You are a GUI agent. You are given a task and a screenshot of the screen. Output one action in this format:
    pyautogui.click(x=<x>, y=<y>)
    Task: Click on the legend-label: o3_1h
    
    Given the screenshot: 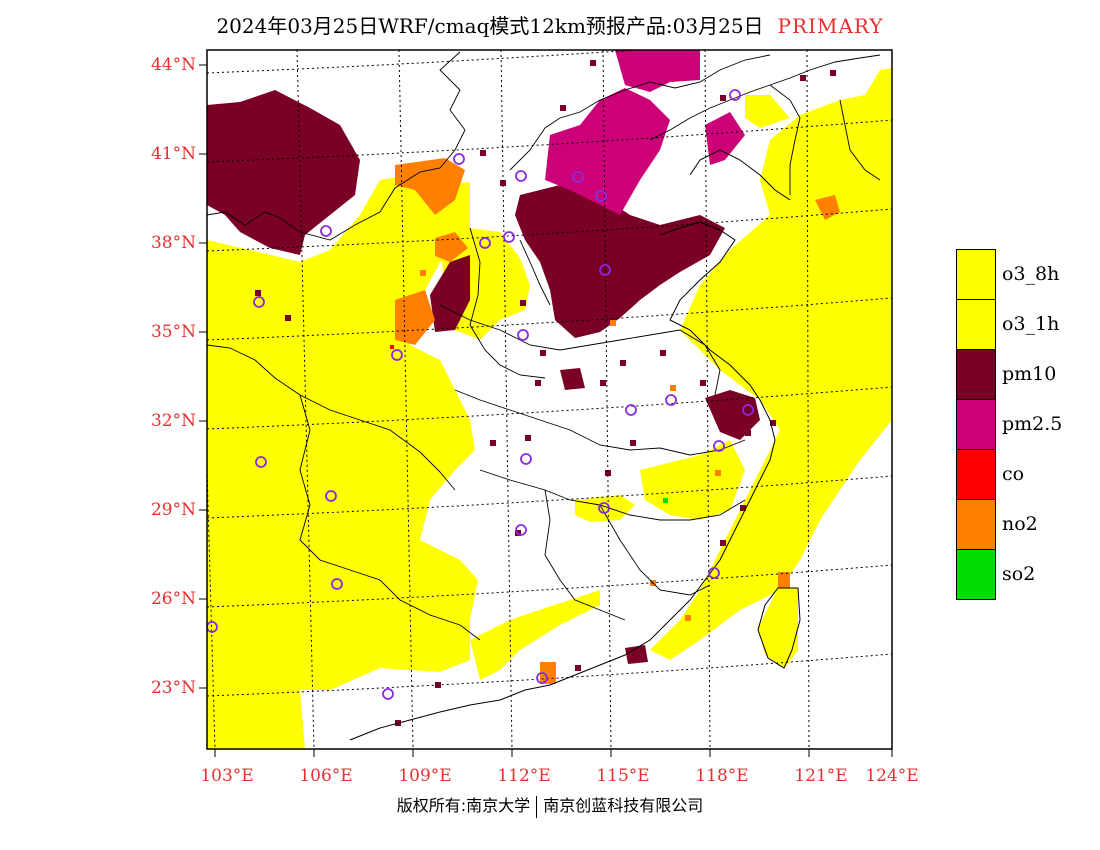 What is the action you would take?
    pyautogui.click(x=1031, y=324)
    